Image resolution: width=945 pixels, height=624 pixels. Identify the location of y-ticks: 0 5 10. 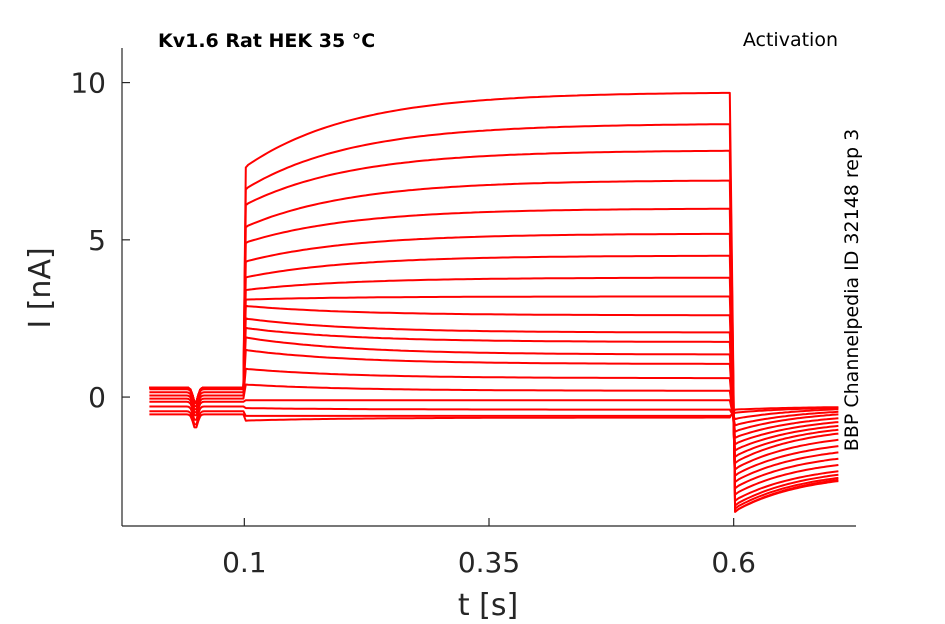
(100, 240).